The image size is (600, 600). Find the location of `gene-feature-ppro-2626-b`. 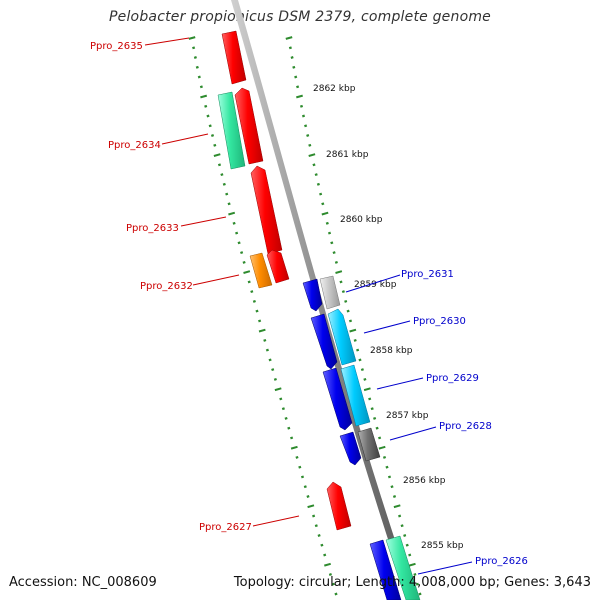

gene-feature-ppro-2626-b is located at coordinates (403, 567).